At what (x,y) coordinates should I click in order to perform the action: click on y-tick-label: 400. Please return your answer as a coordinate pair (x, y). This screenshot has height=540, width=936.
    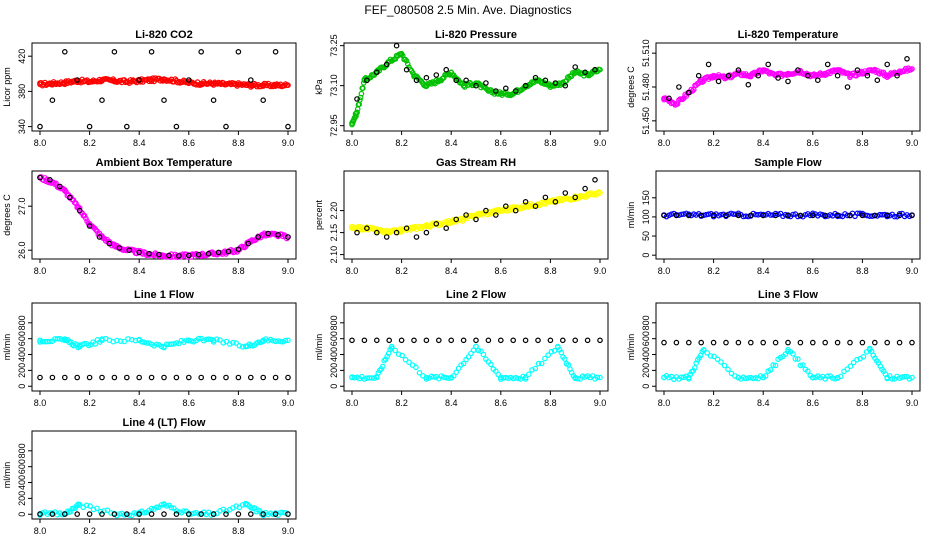
    Looking at the image, I should click on (334, 354).